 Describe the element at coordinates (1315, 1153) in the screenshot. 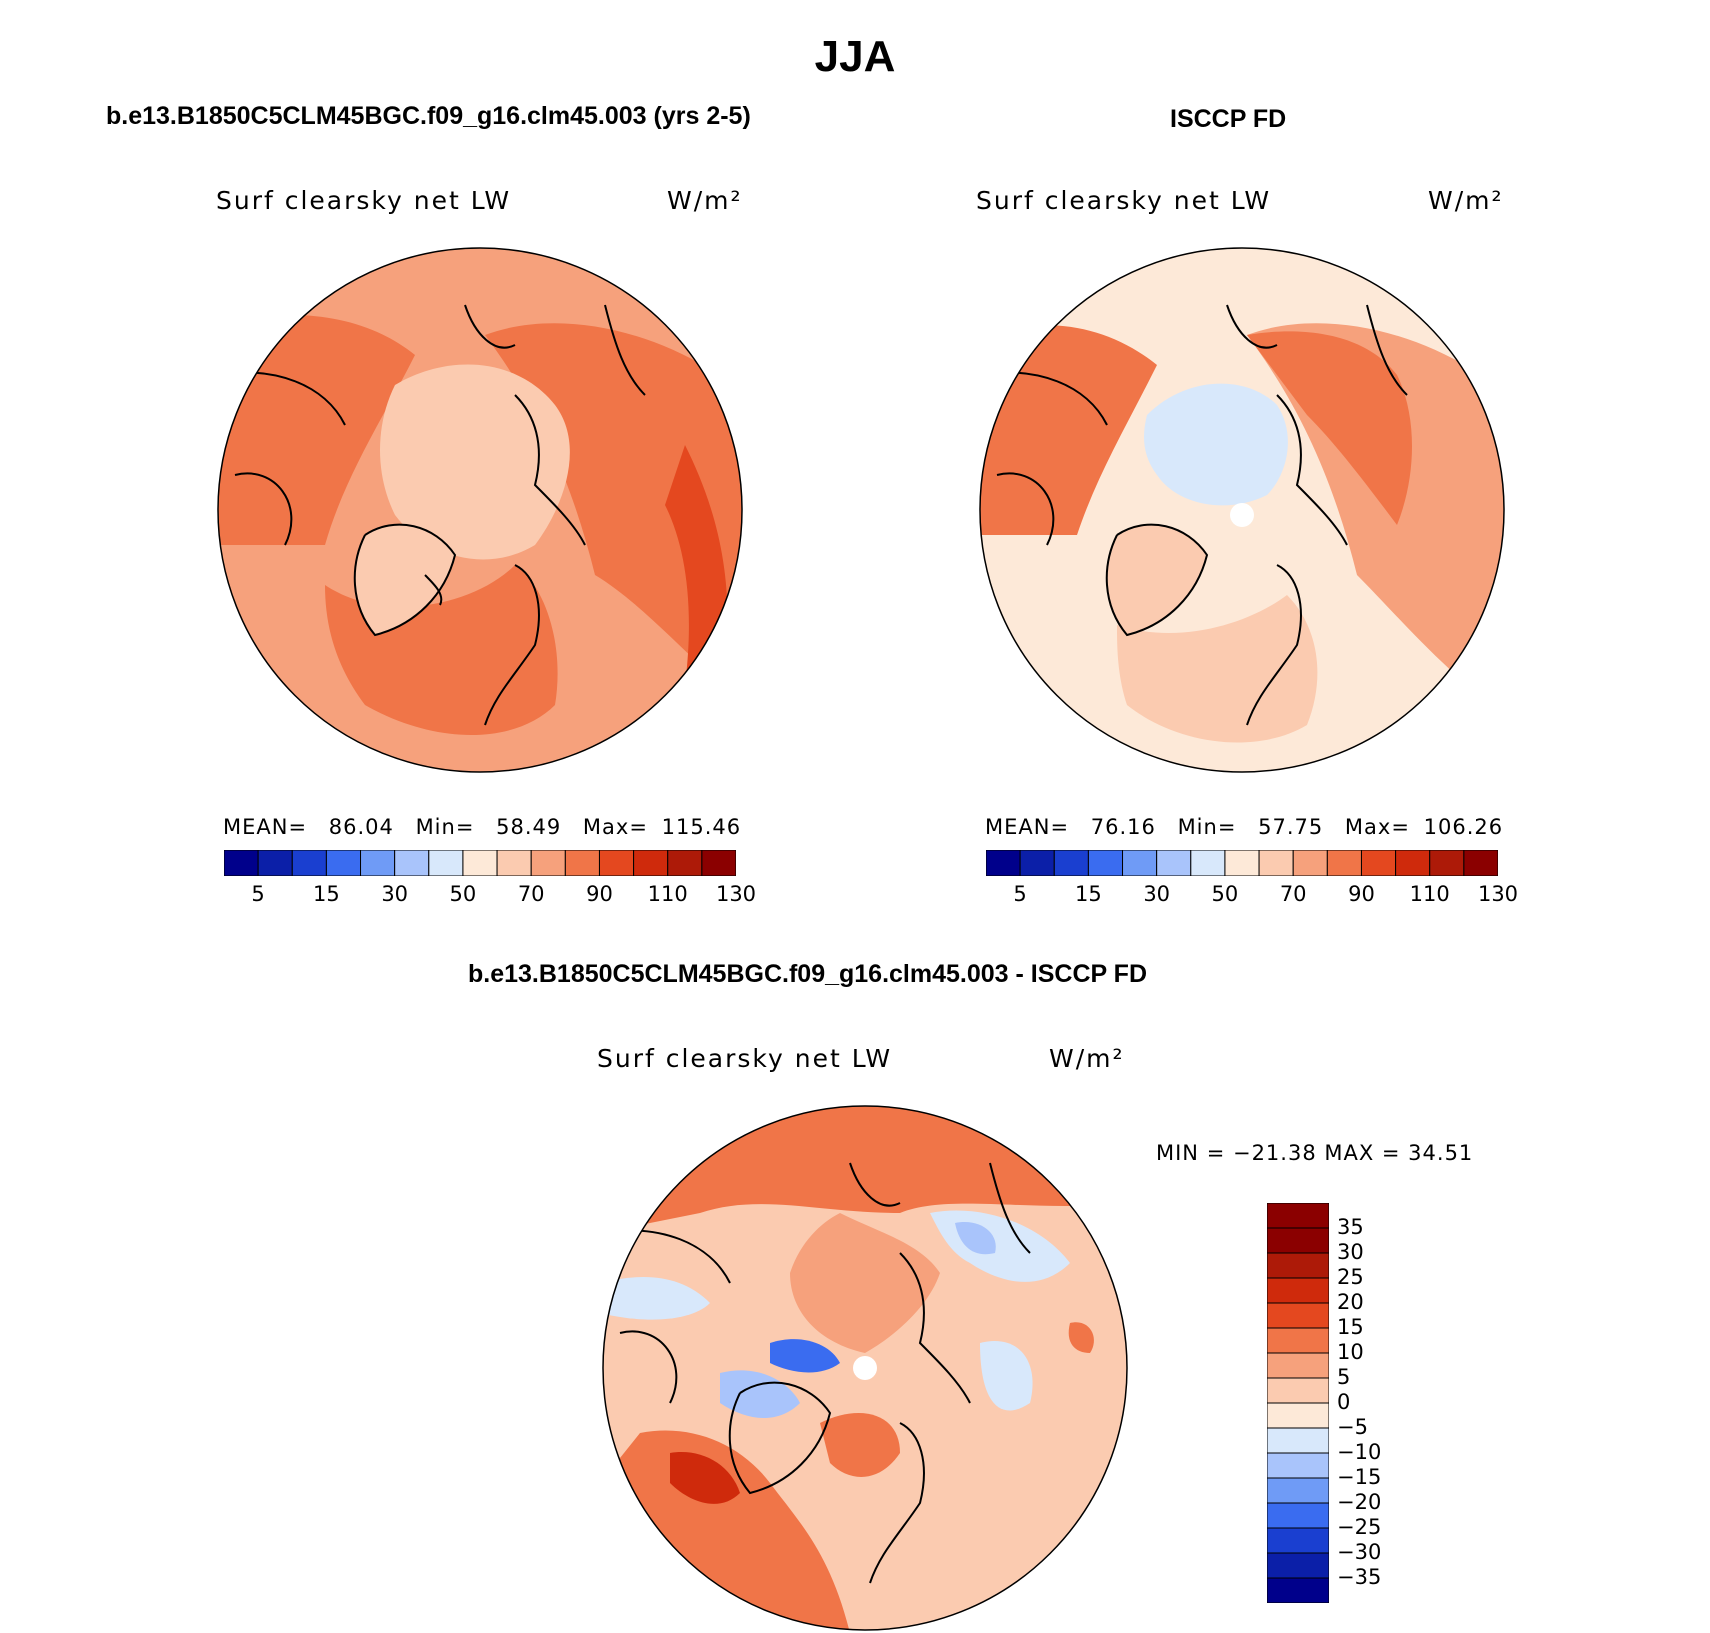

I see `panel-3-minmax: MIN = −21.38 MAX = 34.51` at that location.